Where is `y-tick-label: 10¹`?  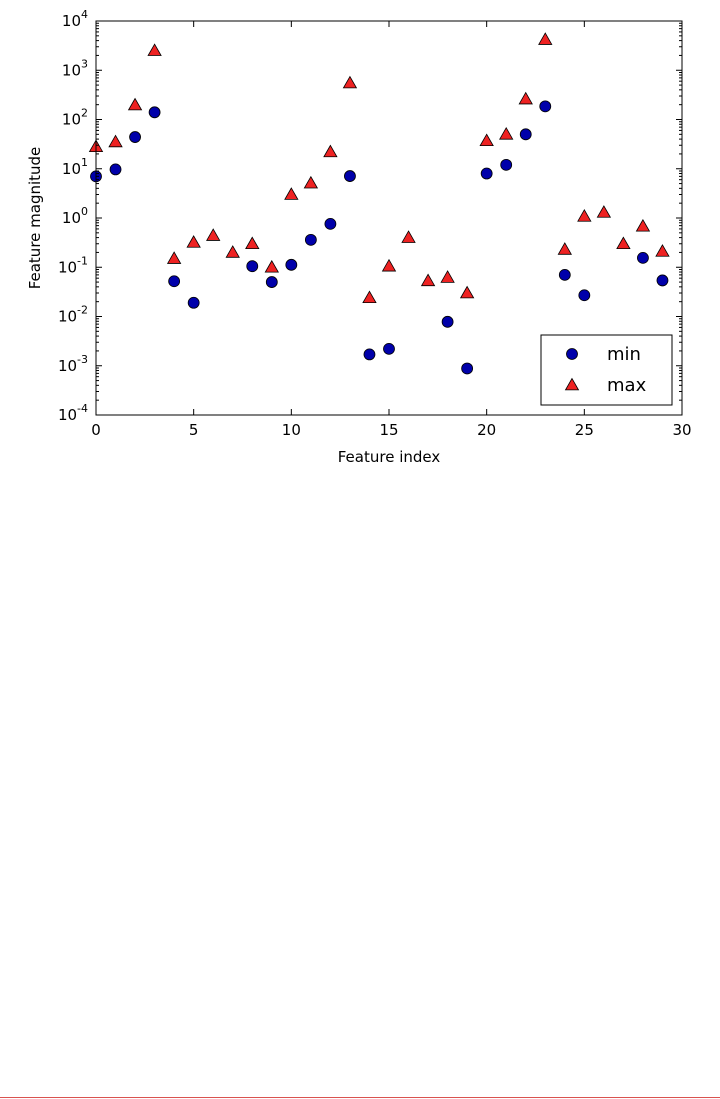 y-tick-label: 10¹ is located at coordinates (75, 167).